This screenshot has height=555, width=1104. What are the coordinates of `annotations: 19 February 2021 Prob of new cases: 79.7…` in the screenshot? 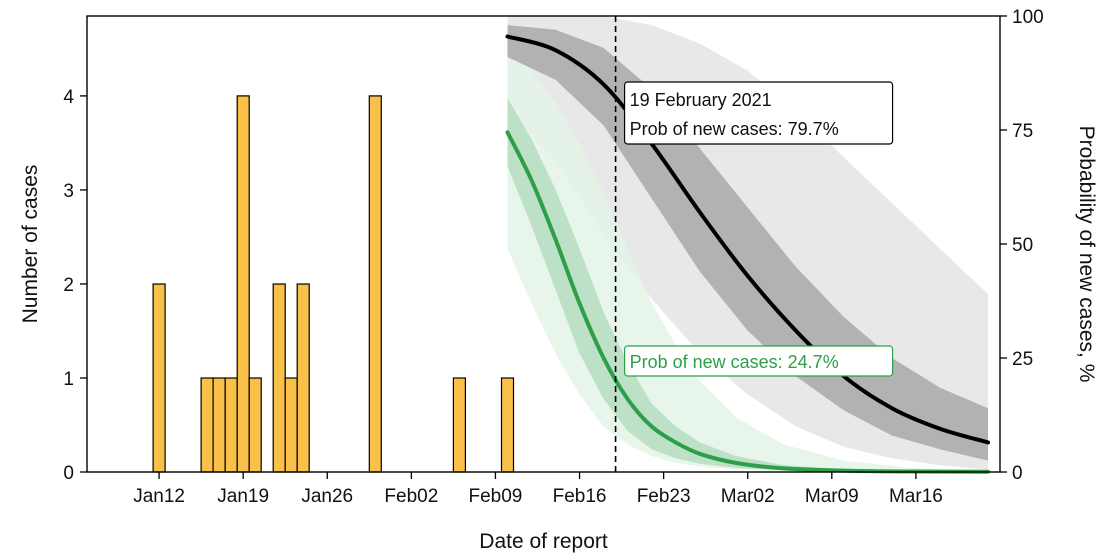 It's located at (758, 229).